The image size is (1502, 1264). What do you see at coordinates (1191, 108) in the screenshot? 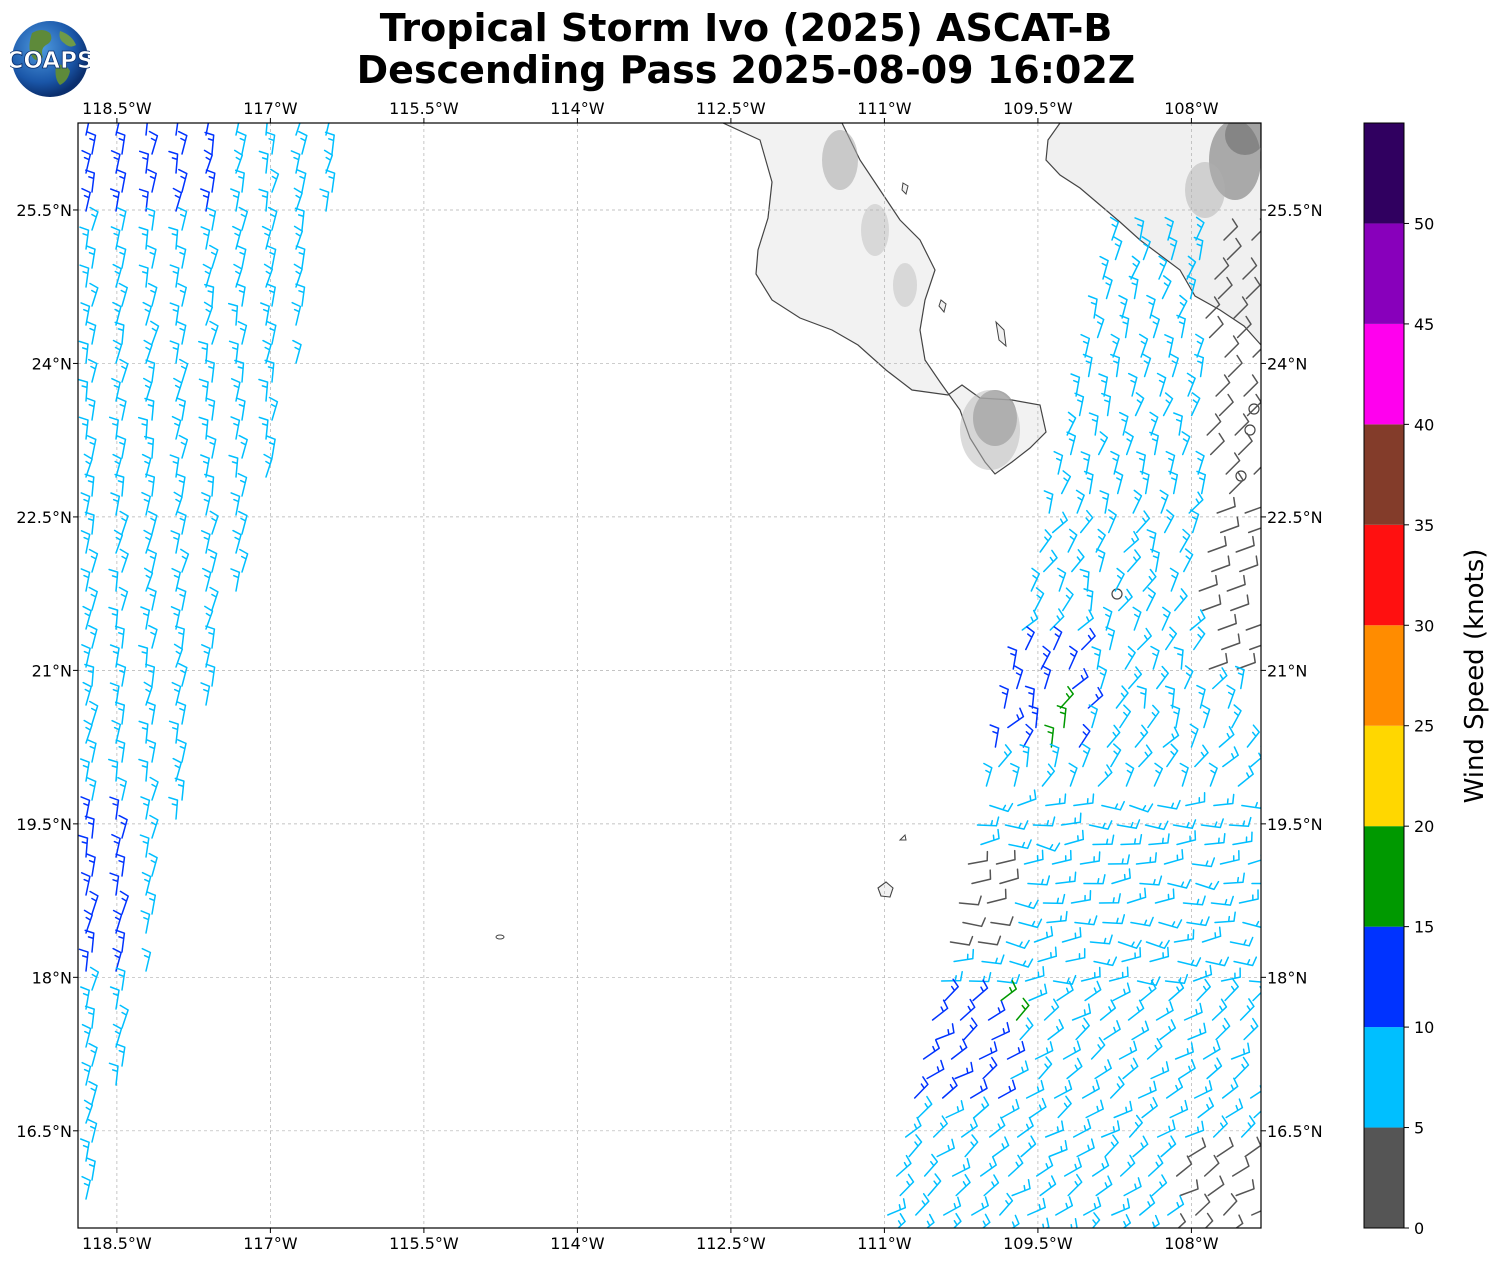
I see `lon-tick-label-top: 108°W` at bounding box center [1191, 108].